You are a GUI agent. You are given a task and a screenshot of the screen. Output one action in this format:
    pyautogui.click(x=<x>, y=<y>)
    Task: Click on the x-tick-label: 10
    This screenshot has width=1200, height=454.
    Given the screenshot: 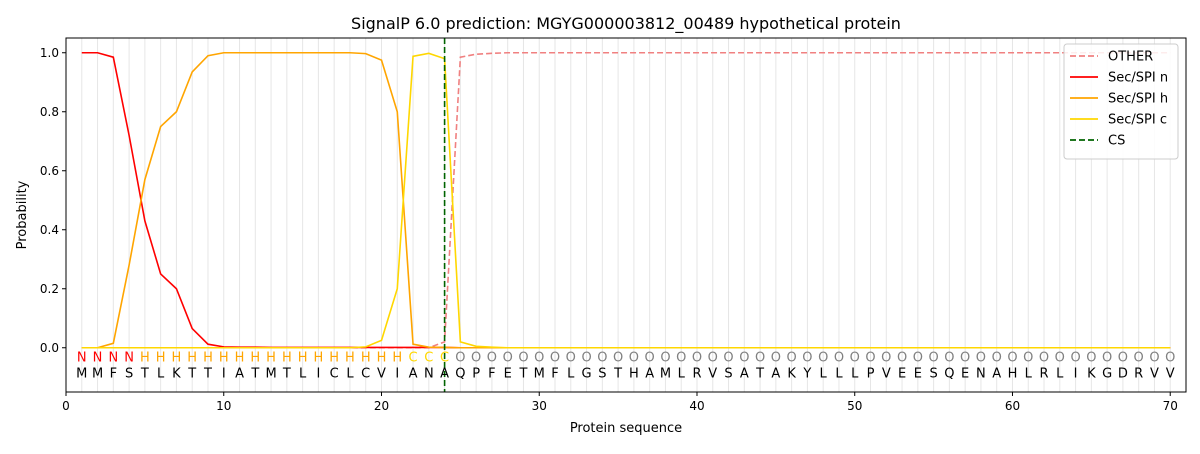 What is the action you would take?
    pyautogui.click(x=223, y=406)
    